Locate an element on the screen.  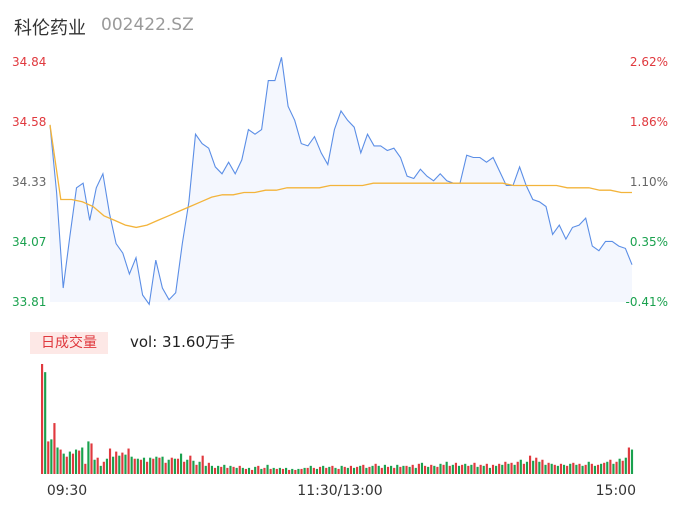
price-tick-label: 34.07 is located at coordinates (29, 242).